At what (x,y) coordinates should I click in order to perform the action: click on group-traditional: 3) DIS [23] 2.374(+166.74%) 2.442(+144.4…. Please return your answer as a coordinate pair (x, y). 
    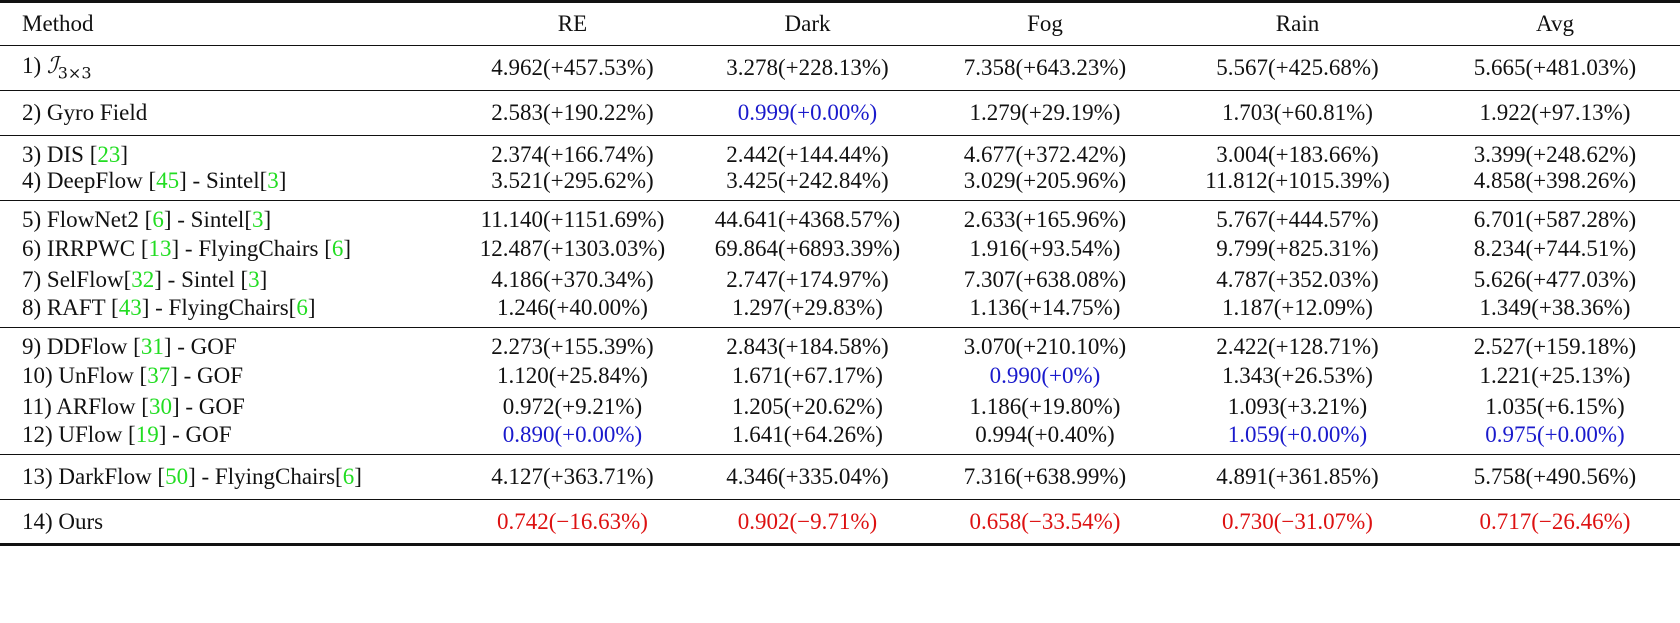
    Looking at the image, I should click on (840, 168).